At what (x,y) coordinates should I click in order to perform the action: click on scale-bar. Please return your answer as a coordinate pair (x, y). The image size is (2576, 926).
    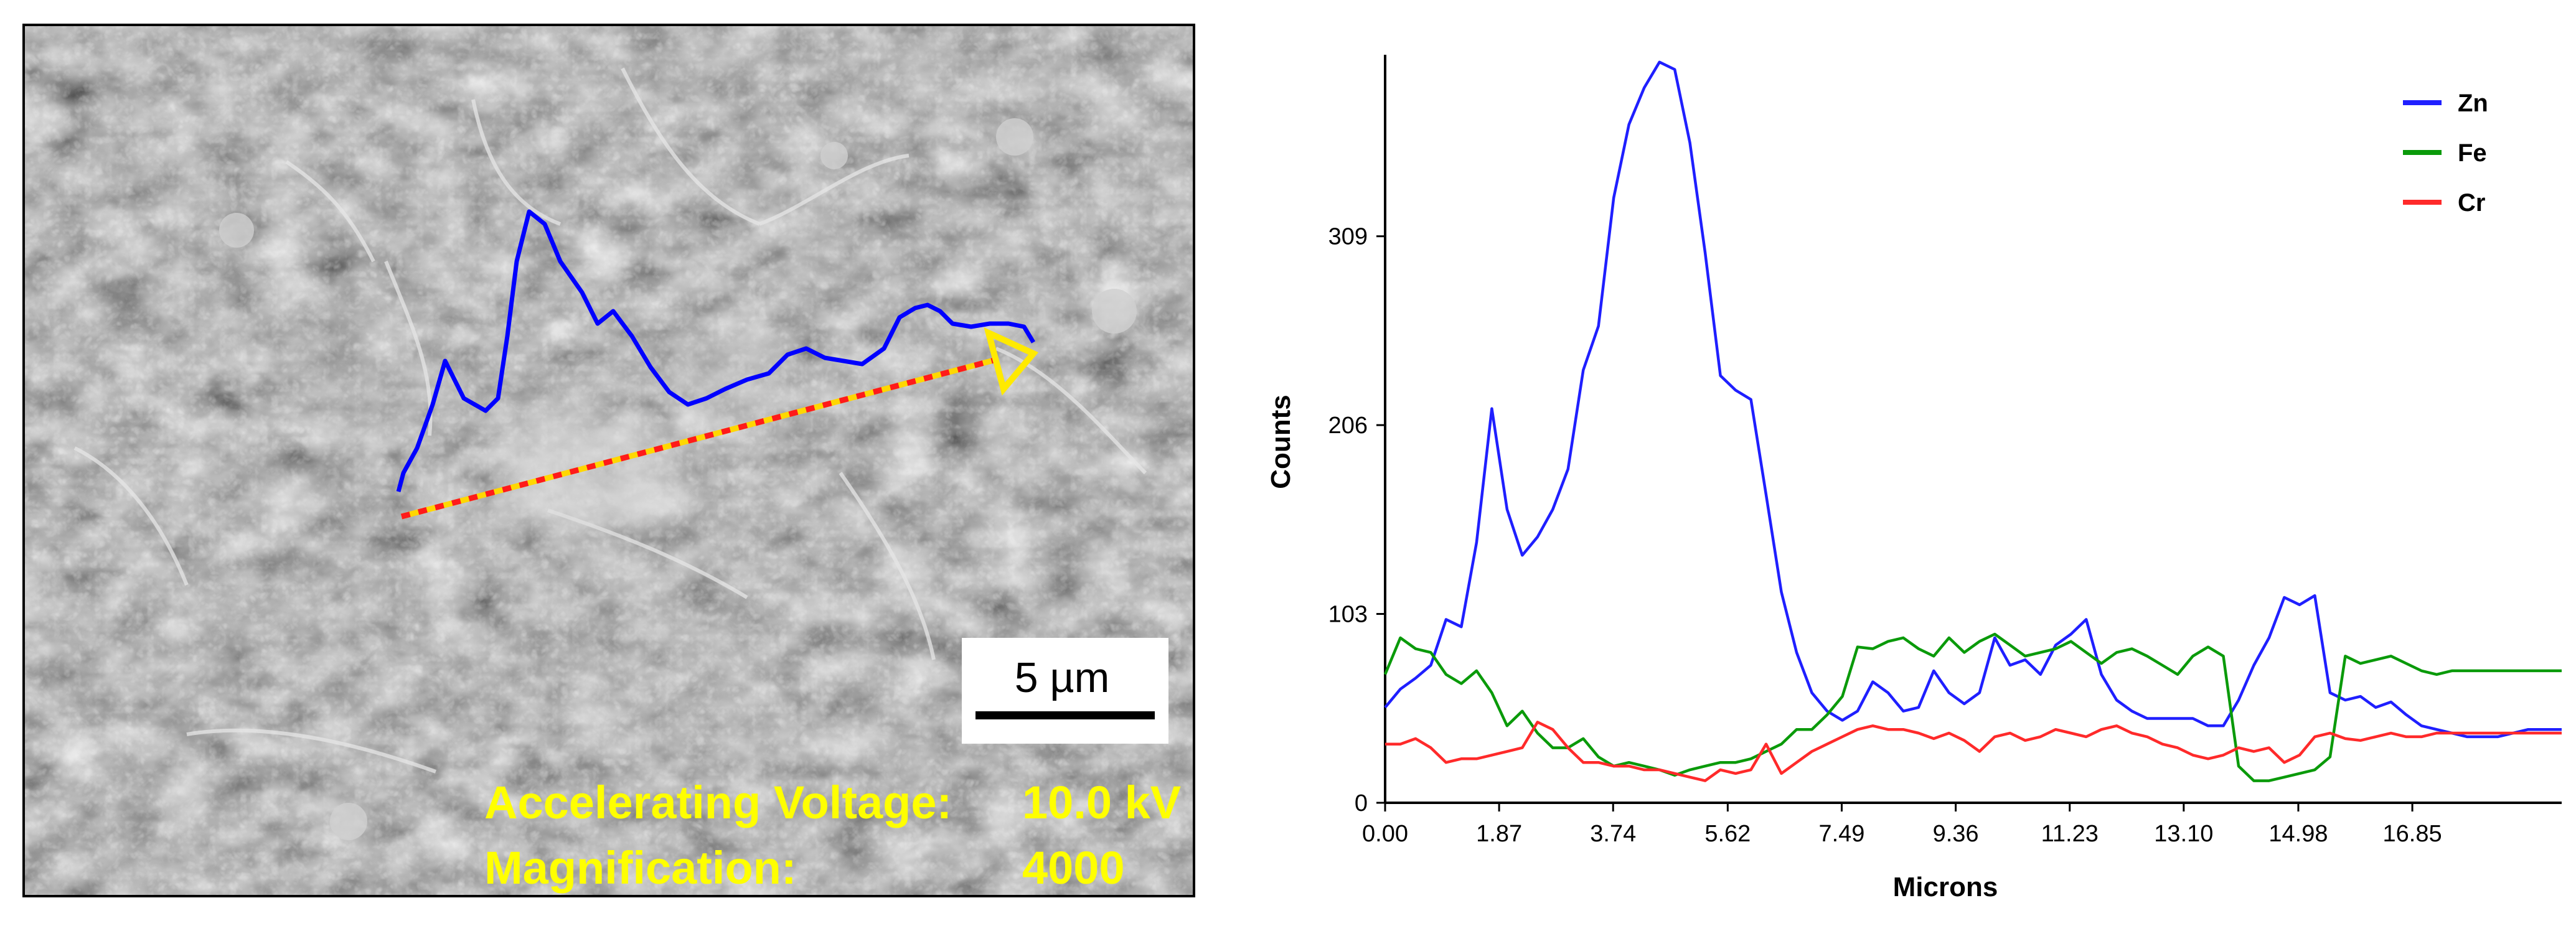
    Looking at the image, I should click on (1065, 715).